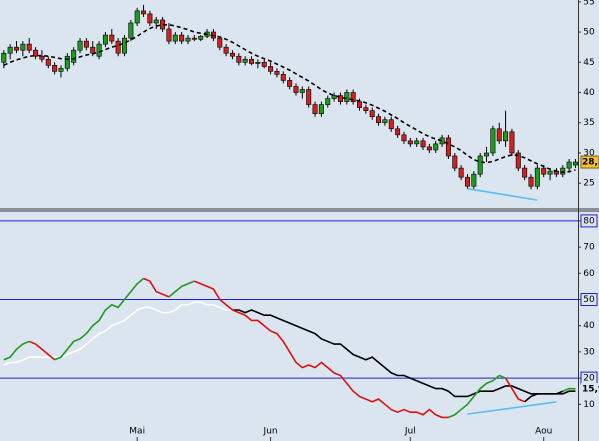 The height and width of the screenshot is (441, 599). Describe the element at coordinates (589, 248) in the screenshot. I see `y-tick-label: 70` at that location.